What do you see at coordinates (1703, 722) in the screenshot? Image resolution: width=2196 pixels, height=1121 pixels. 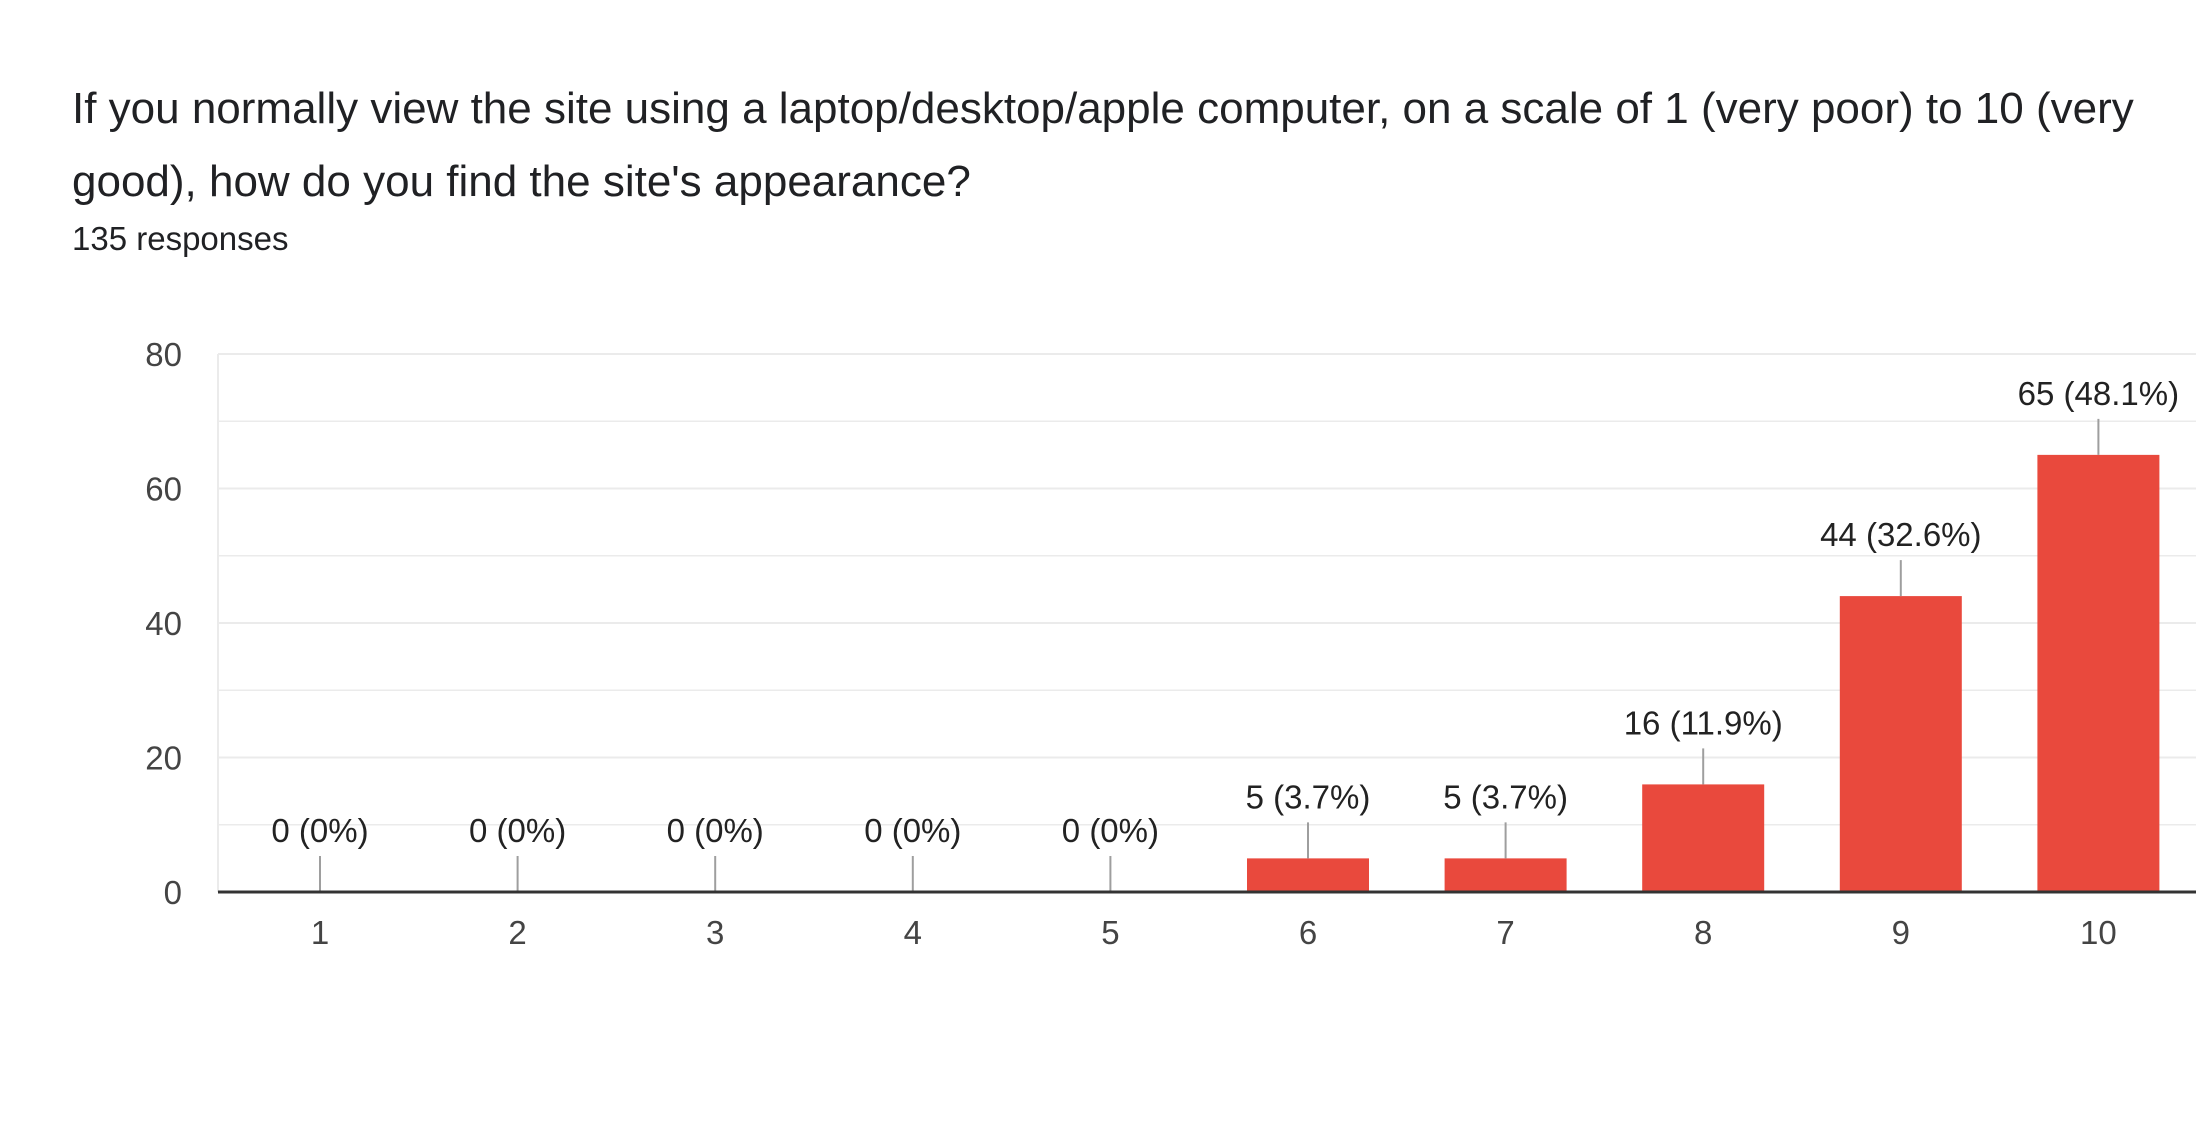 I see `data-label: 16 (11.9%)` at bounding box center [1703, 722].